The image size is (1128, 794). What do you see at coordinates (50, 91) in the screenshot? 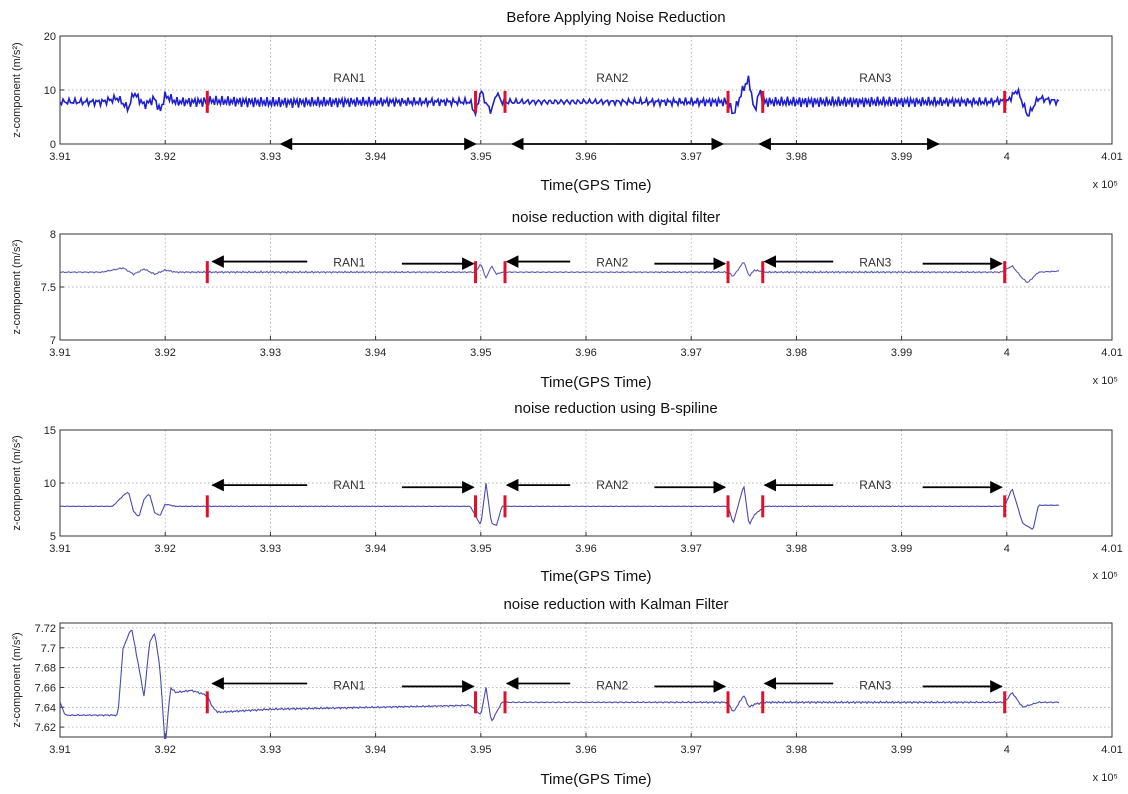
I see `chart-1-ytick-label: 10` at bounding box center [50, 91].